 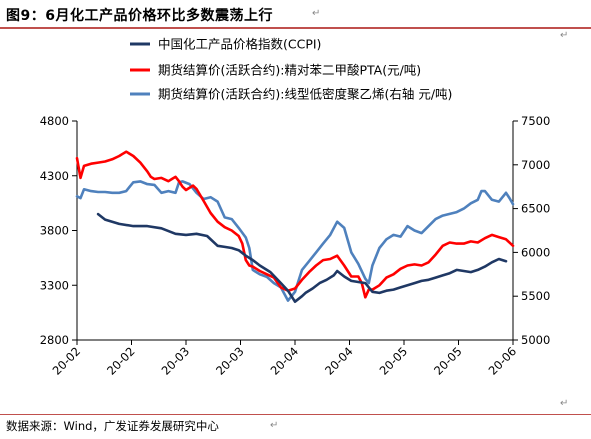 What do you see at coordinates (316, 13) in the screenshot?
I see `title-paragraph-mark: ↵` at bounding box center [316, 13].